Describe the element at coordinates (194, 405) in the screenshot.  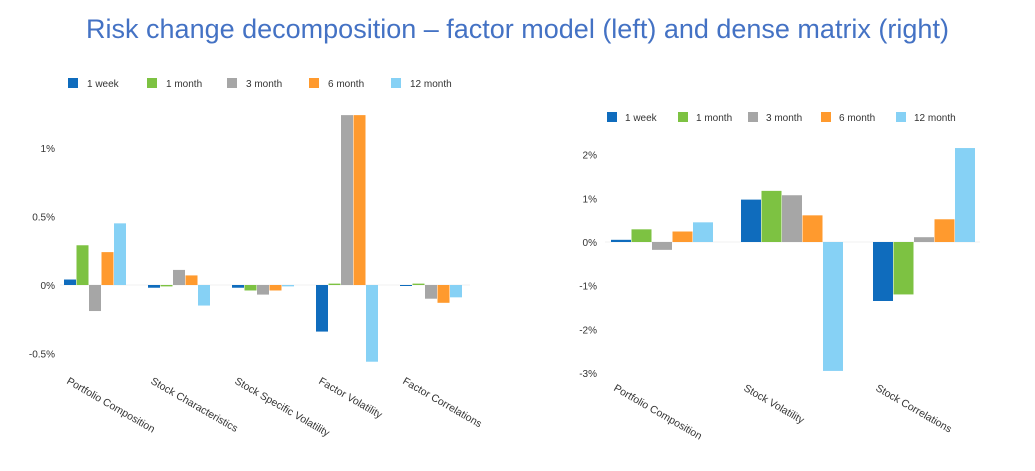
I see `category-label: Stock Characteristics` at that location.